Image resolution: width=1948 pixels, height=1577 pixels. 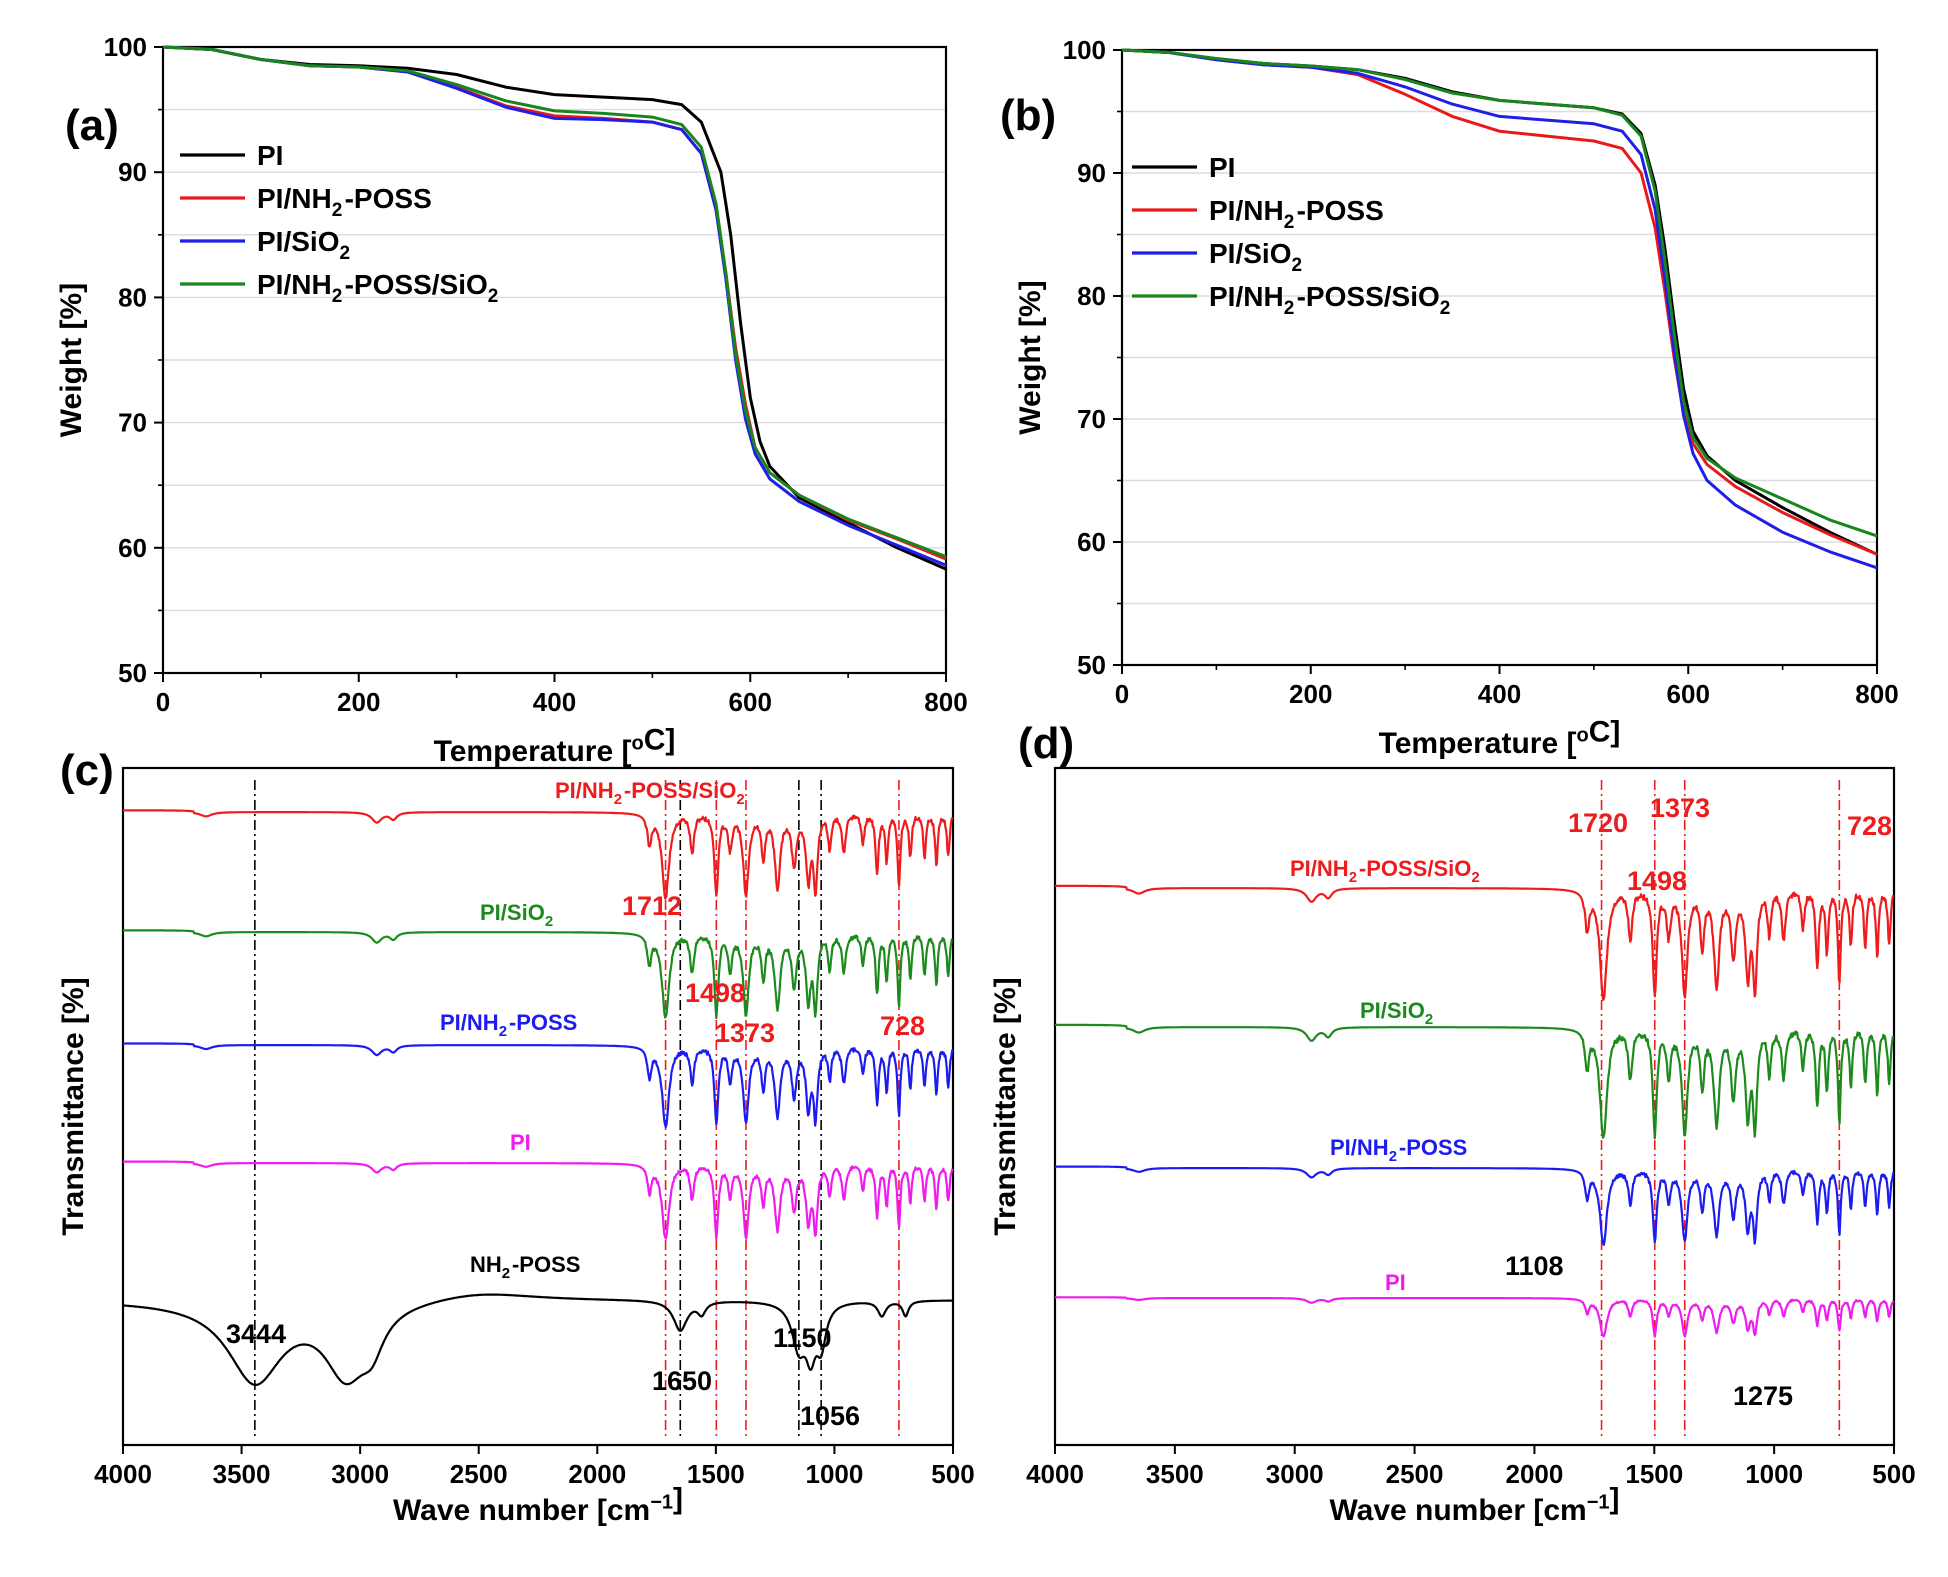 What do you see at coordinates (1598, 823) in the screenshot?
I see `peak-annotation-1720: 1720` at bounding box center [1598, 823].